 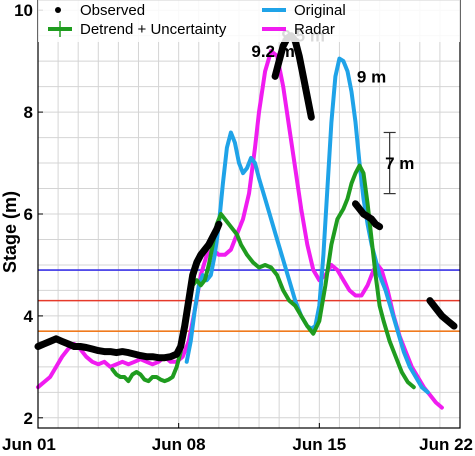 I want to click on peak-annotation: 9.2 m, so click(x=272, y=51).